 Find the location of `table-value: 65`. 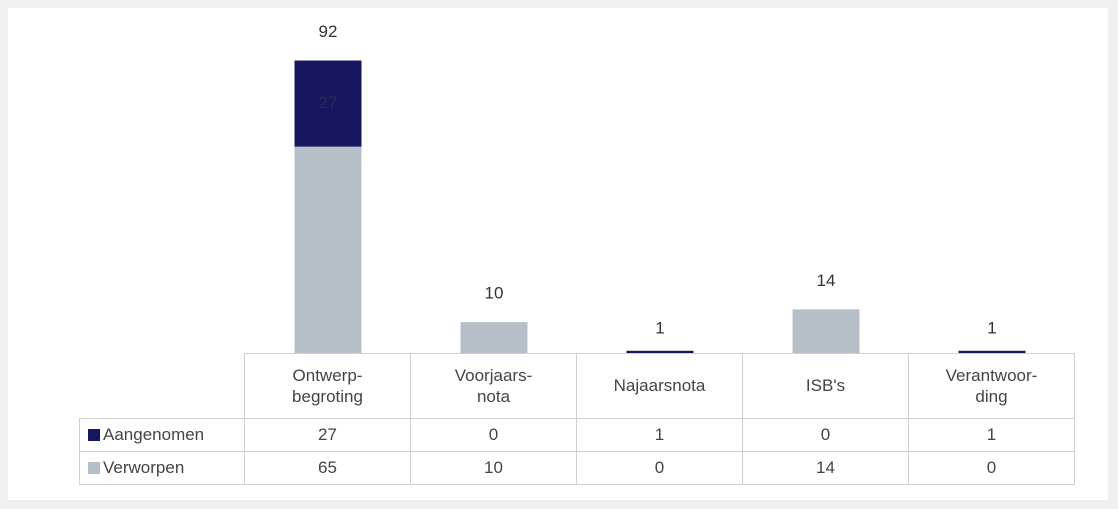

table-value: 65 is located at coordinates (327, 468).